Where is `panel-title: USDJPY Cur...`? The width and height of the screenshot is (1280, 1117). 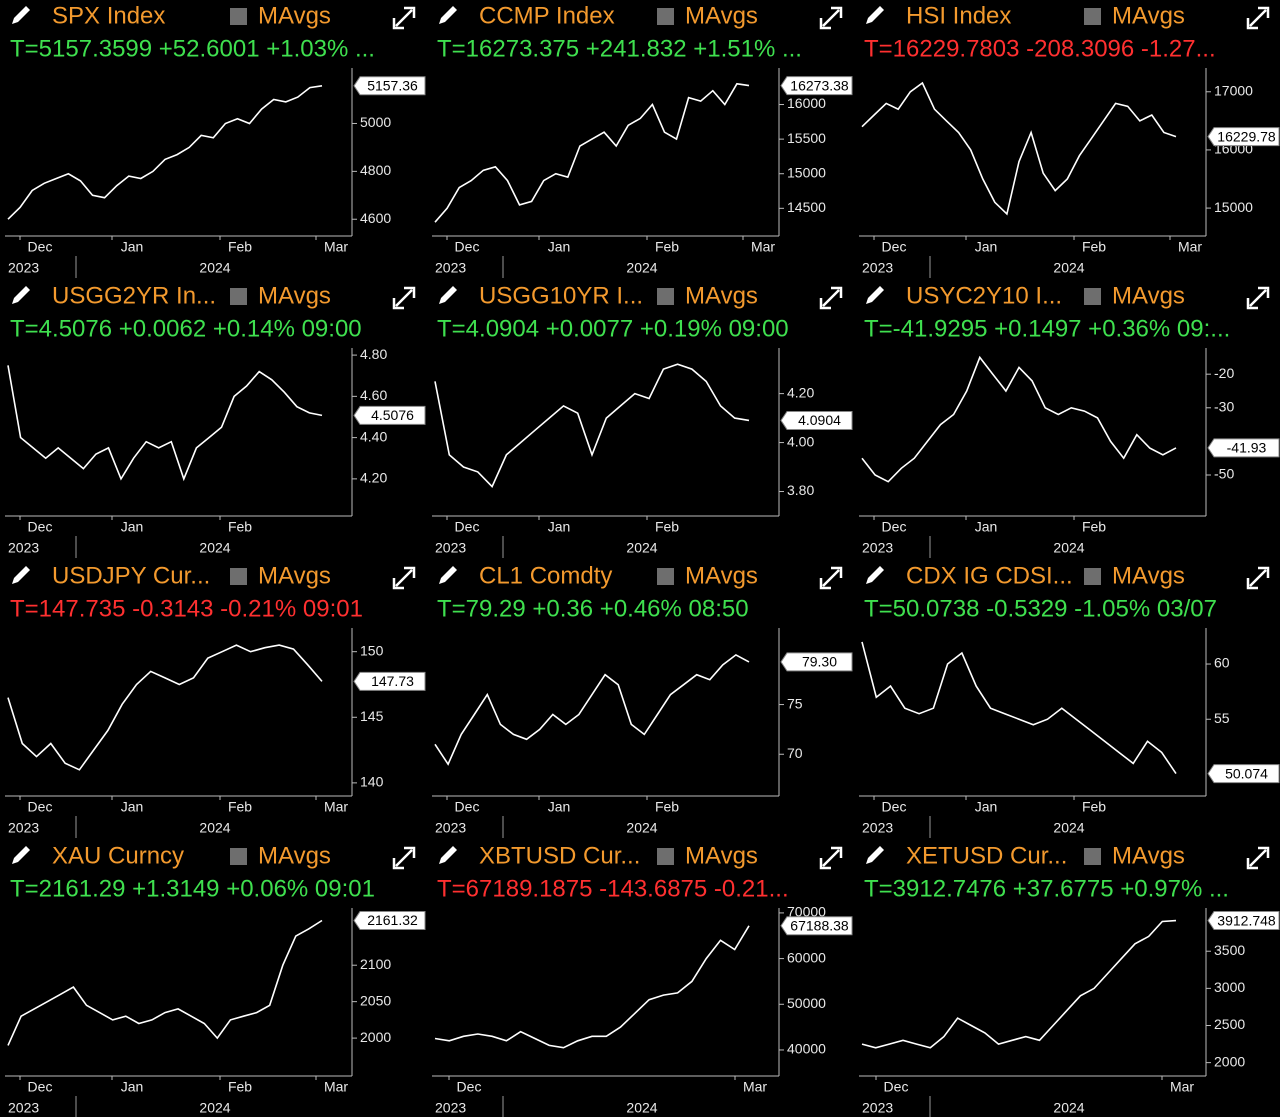
panel-title: USDJPY Cur... is located at coordinates (131, 575).